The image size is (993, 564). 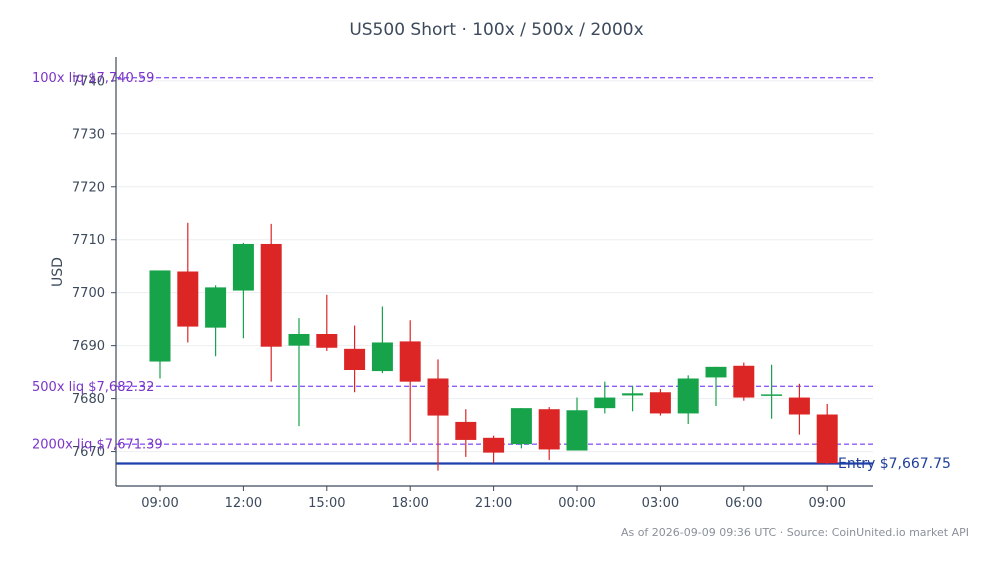 What do you see at coordinates (493, 503) in the screenshot?
I see `x-tick-label: 21:00` at bounding box center [493, 503].